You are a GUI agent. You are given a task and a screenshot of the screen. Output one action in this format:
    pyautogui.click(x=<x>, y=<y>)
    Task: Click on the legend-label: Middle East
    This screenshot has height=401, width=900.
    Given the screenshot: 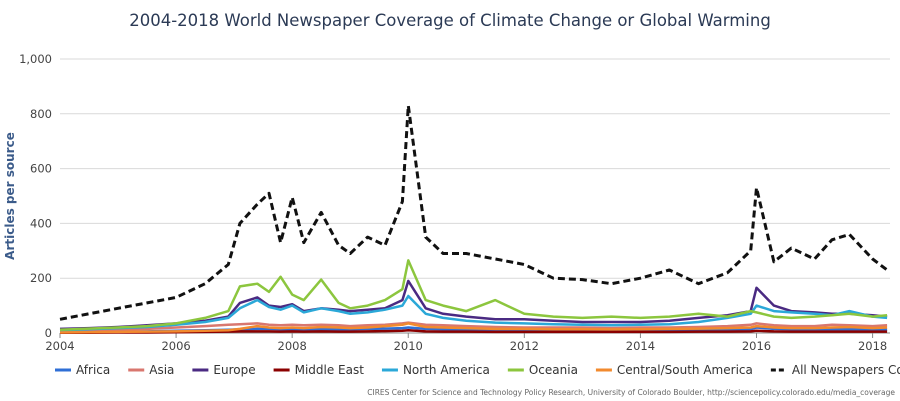 What is the action you would take?
    pyautogui.click(x=330, y=370)
    